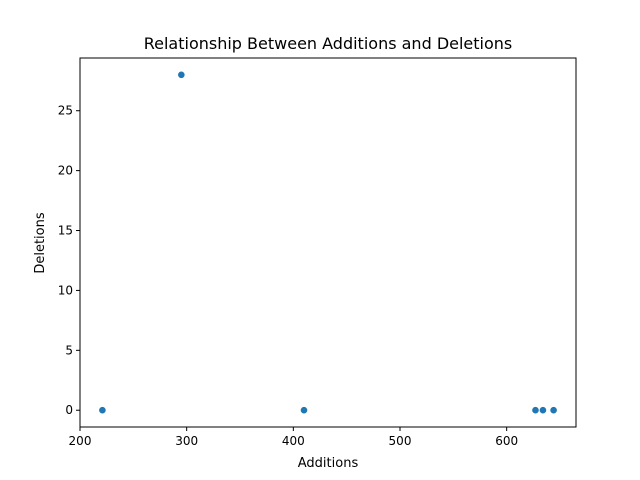 The image size is (640, 480). I want to click on y-tick-label: 10, so click(65, 290).